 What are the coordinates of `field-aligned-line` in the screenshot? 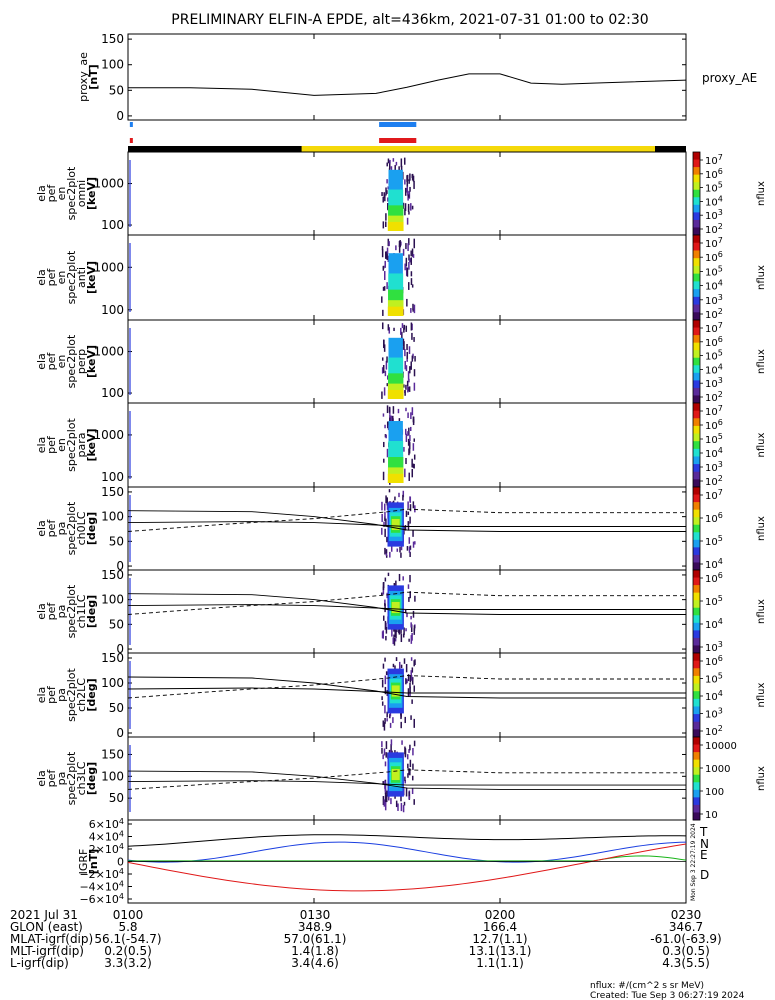 It's located at (406, 603).